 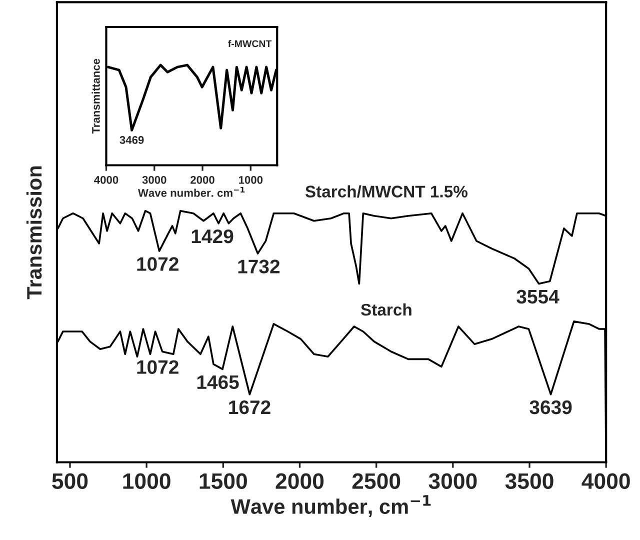 What do you see at coordinates (386, 191) in the screenshot?
I see `series-label: Starch/MWCNT 1.5%` at bounding box center [386, 191].